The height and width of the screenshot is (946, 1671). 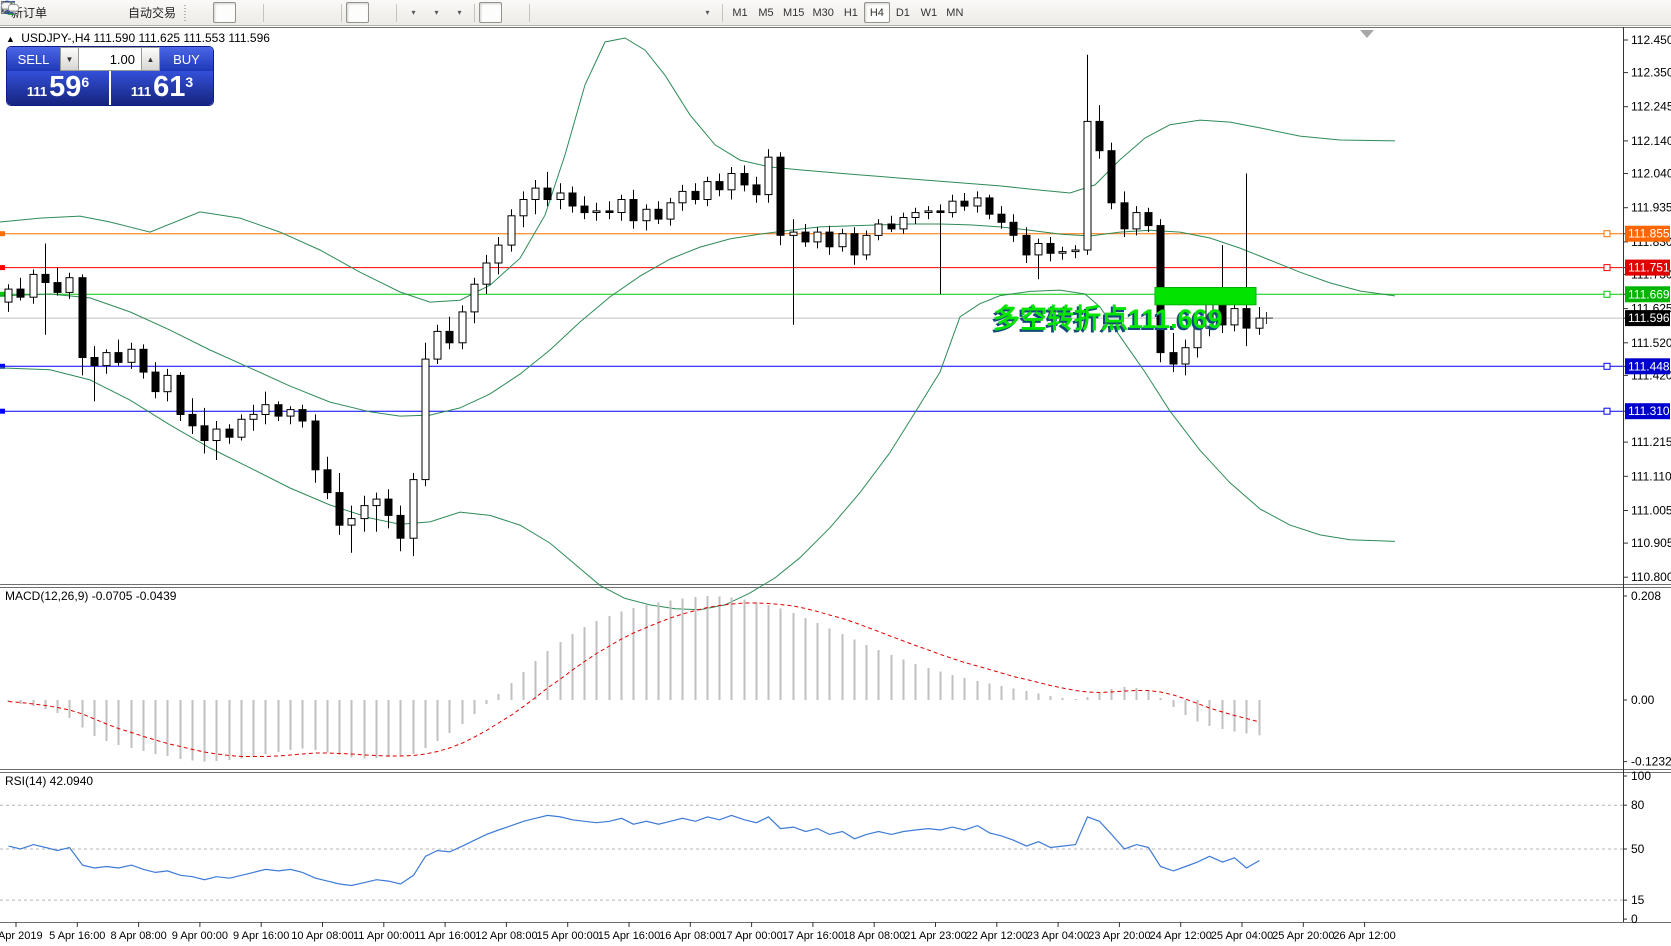 I want to click on line-chart-button, so click(x=130, y=12).